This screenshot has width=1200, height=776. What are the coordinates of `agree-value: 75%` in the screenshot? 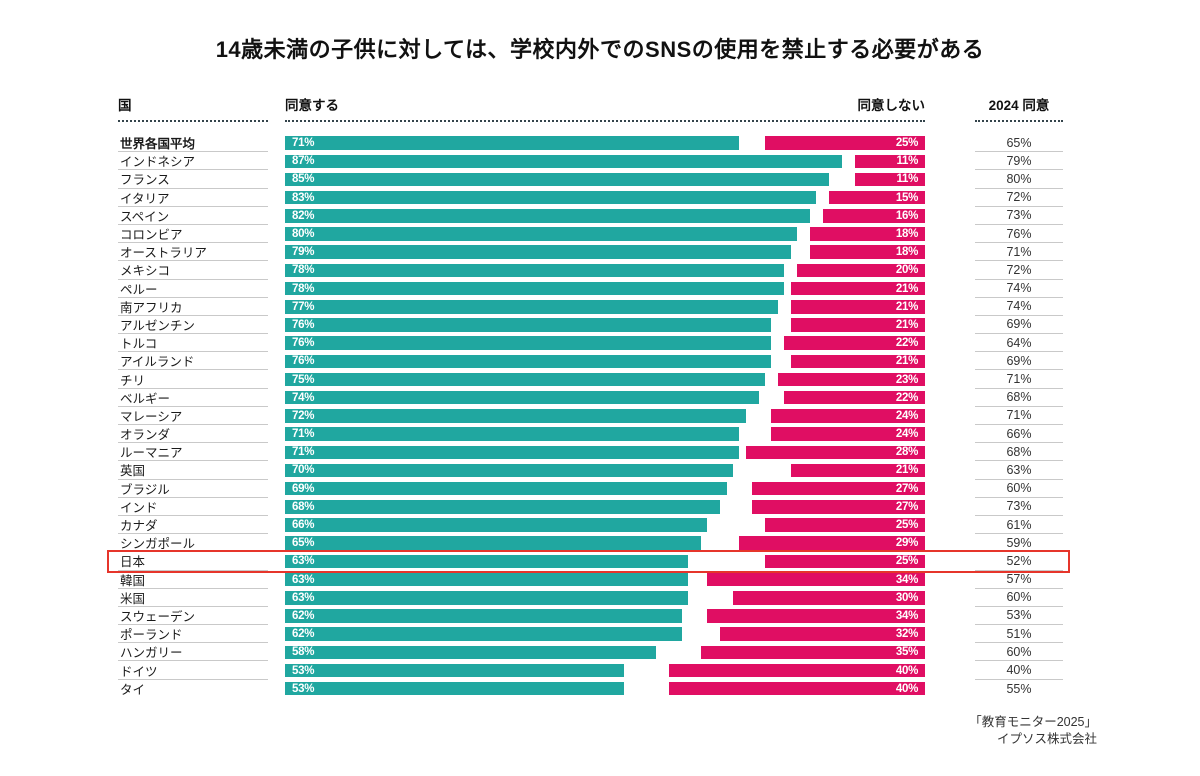 It's located at (303, 379).